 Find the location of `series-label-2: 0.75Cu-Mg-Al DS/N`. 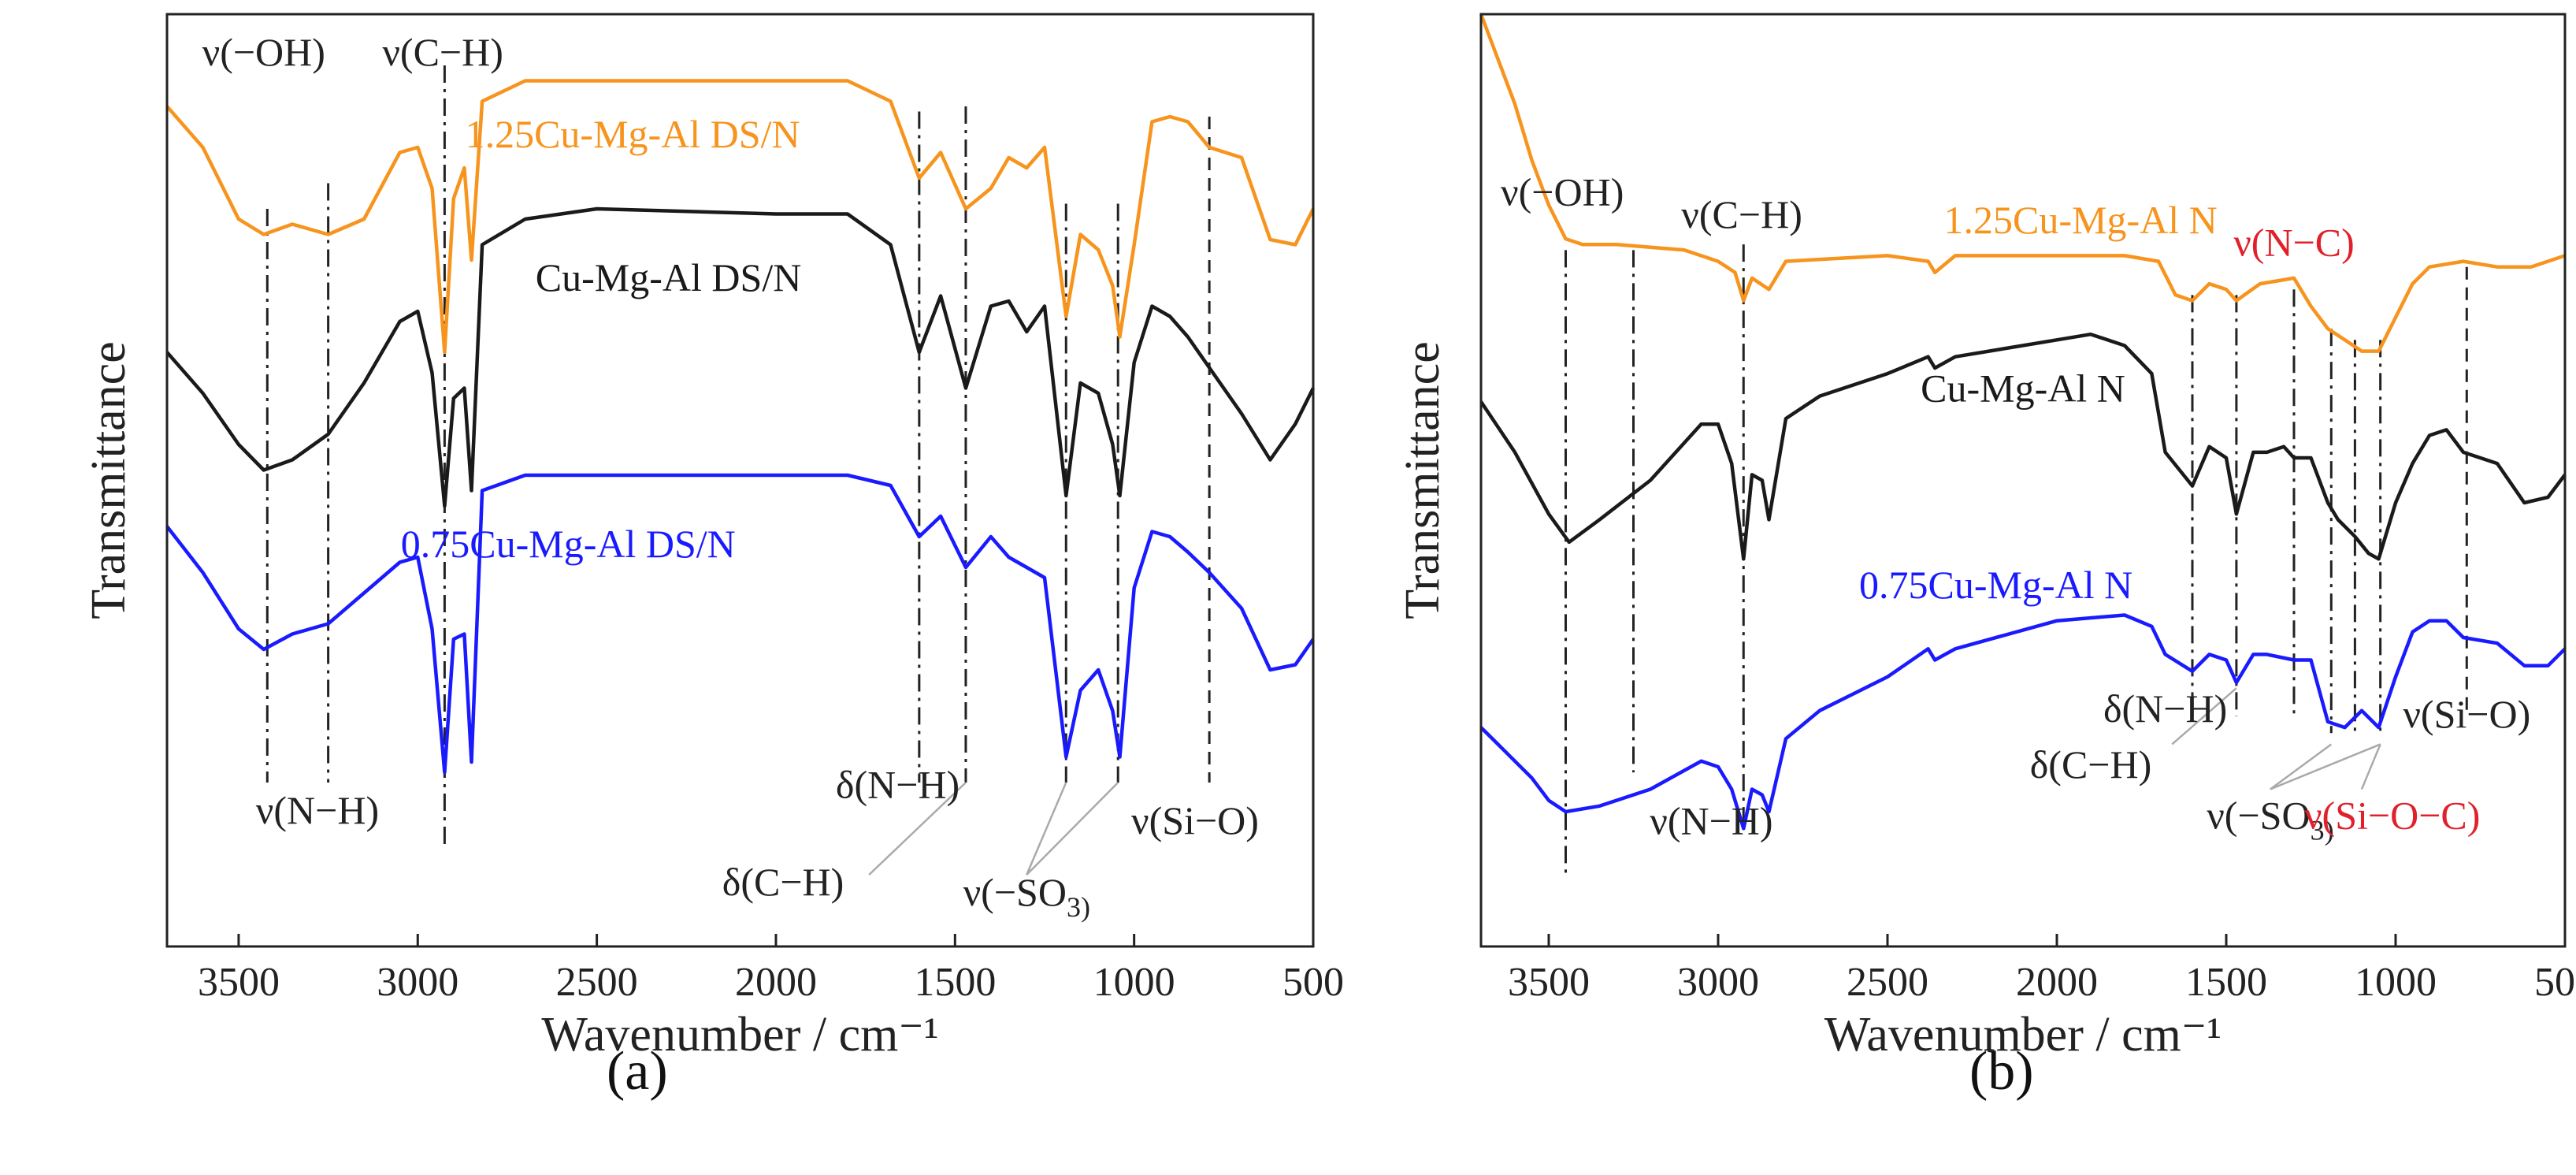

series-label-2: 0.75Cu-Mg-Al DS/N is located at coordinates (568, 544).